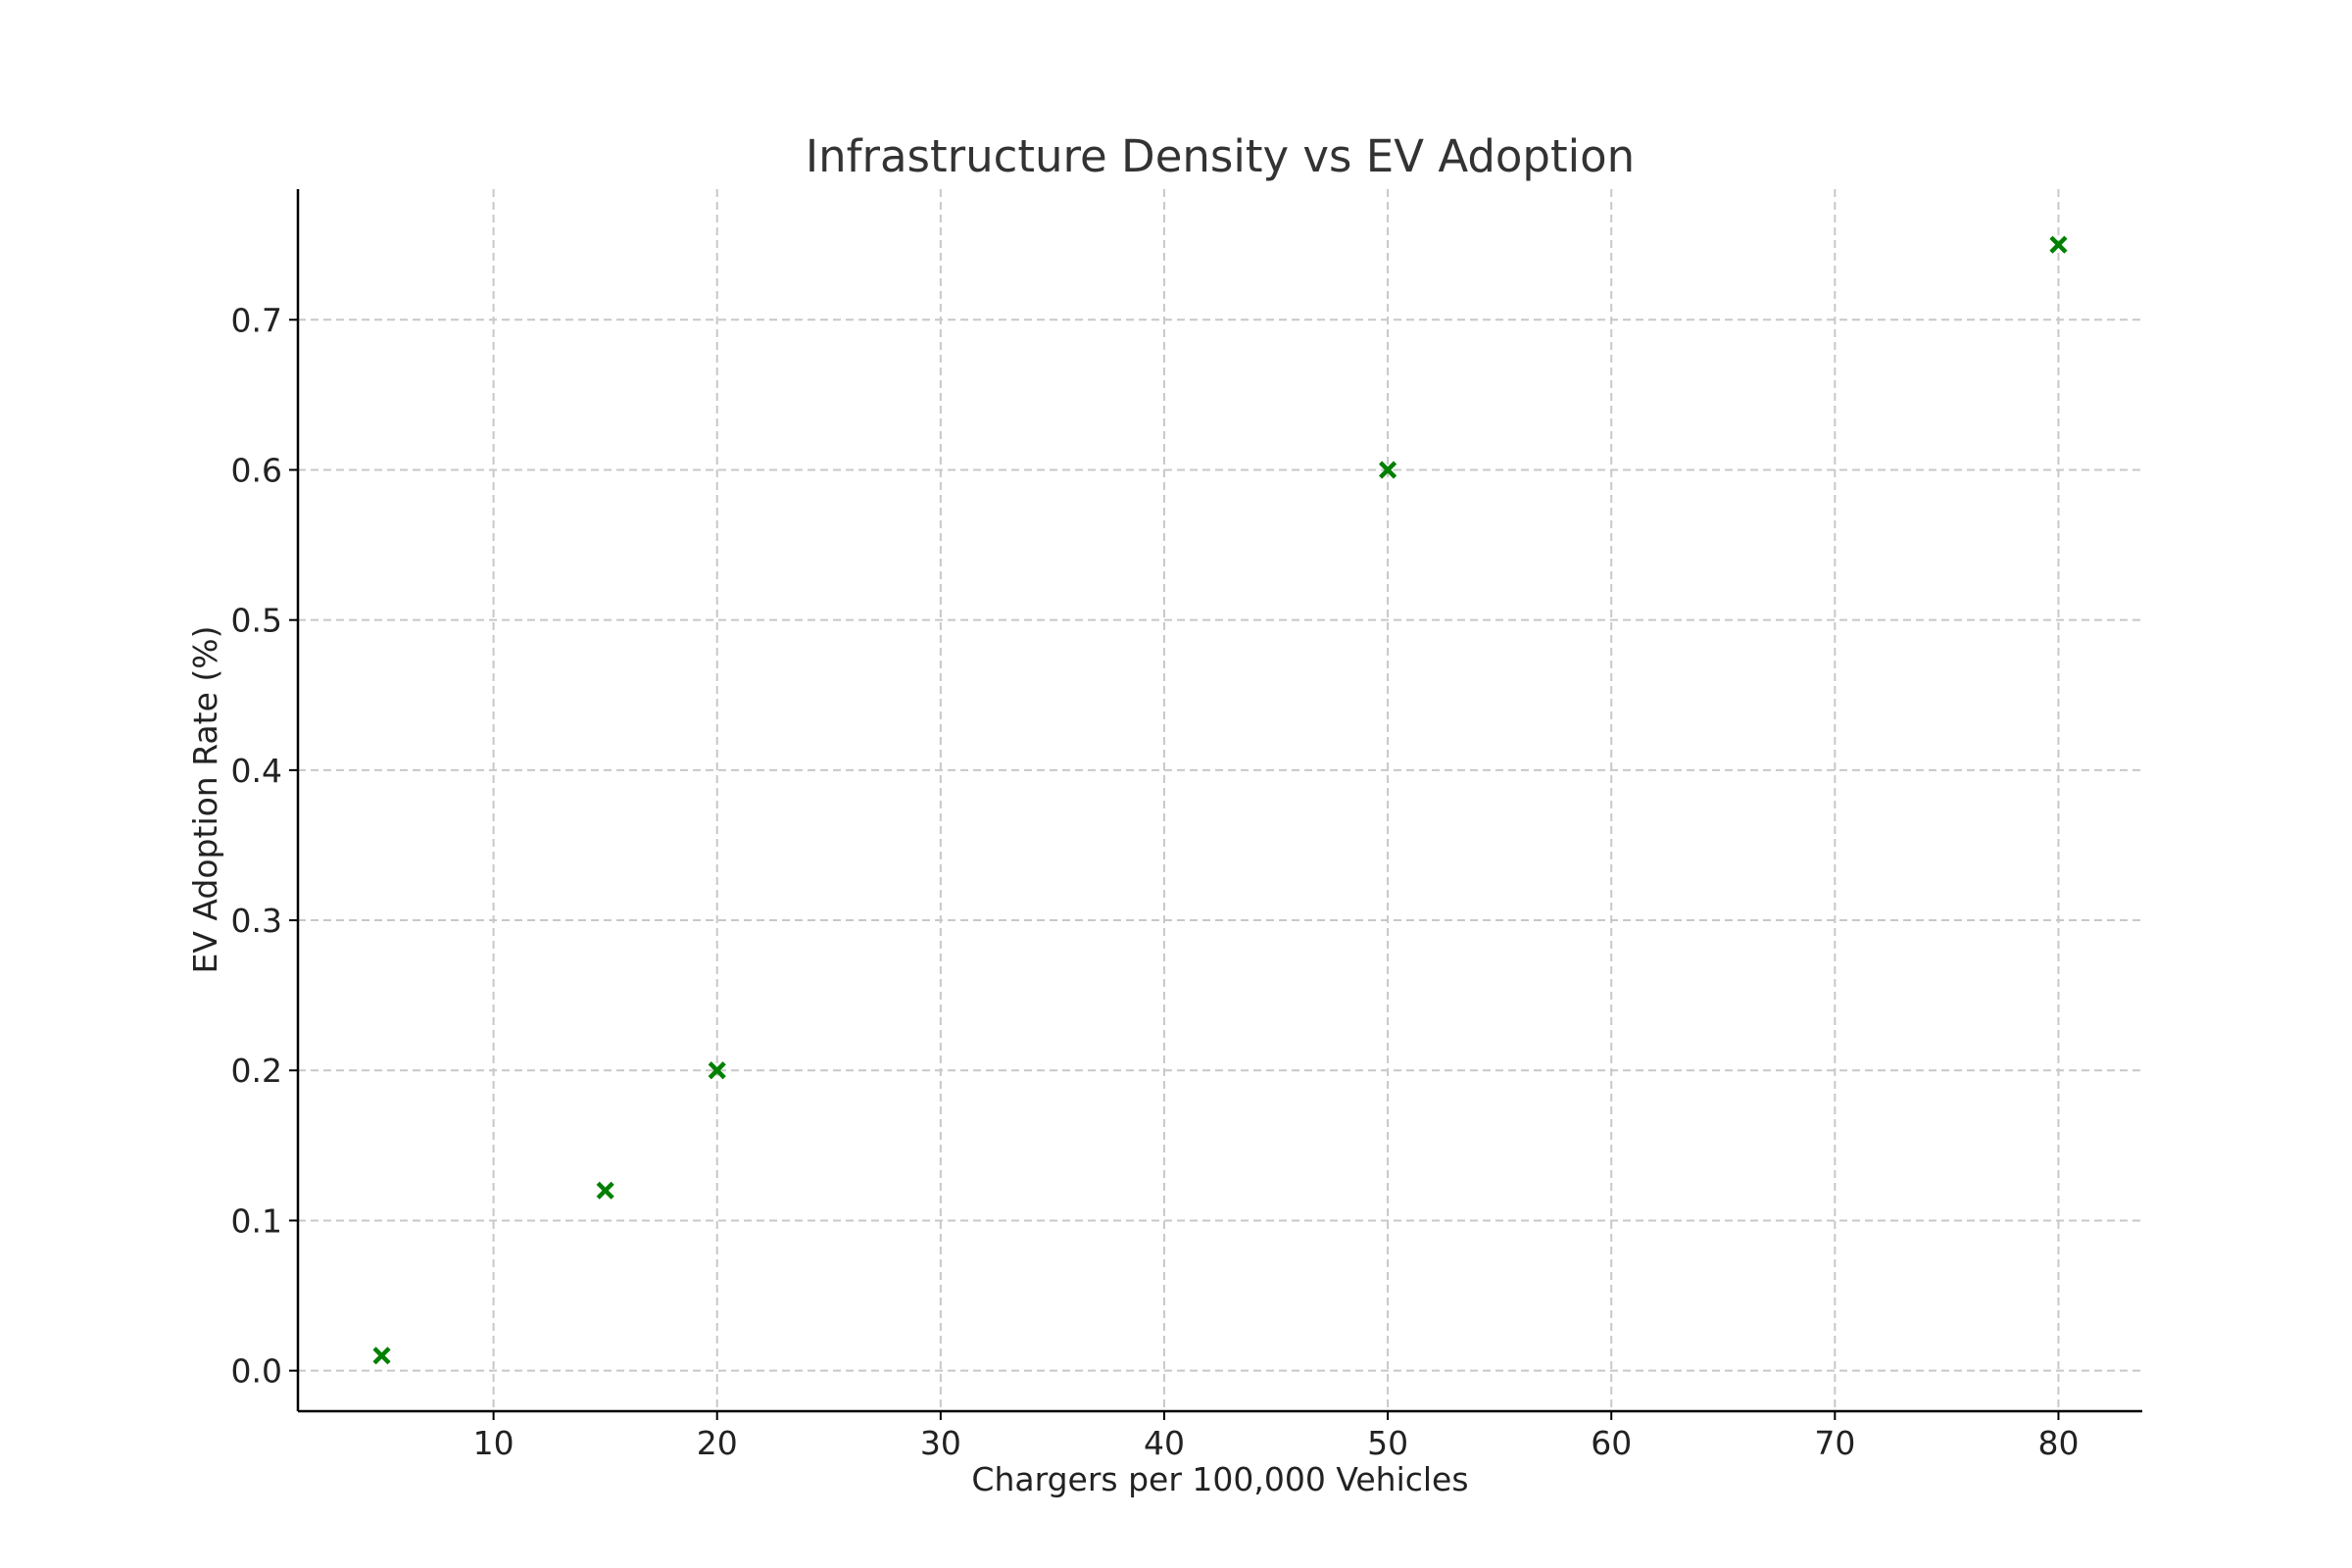  I want to click on x-tick-label: 70, so click(1834, 1443).